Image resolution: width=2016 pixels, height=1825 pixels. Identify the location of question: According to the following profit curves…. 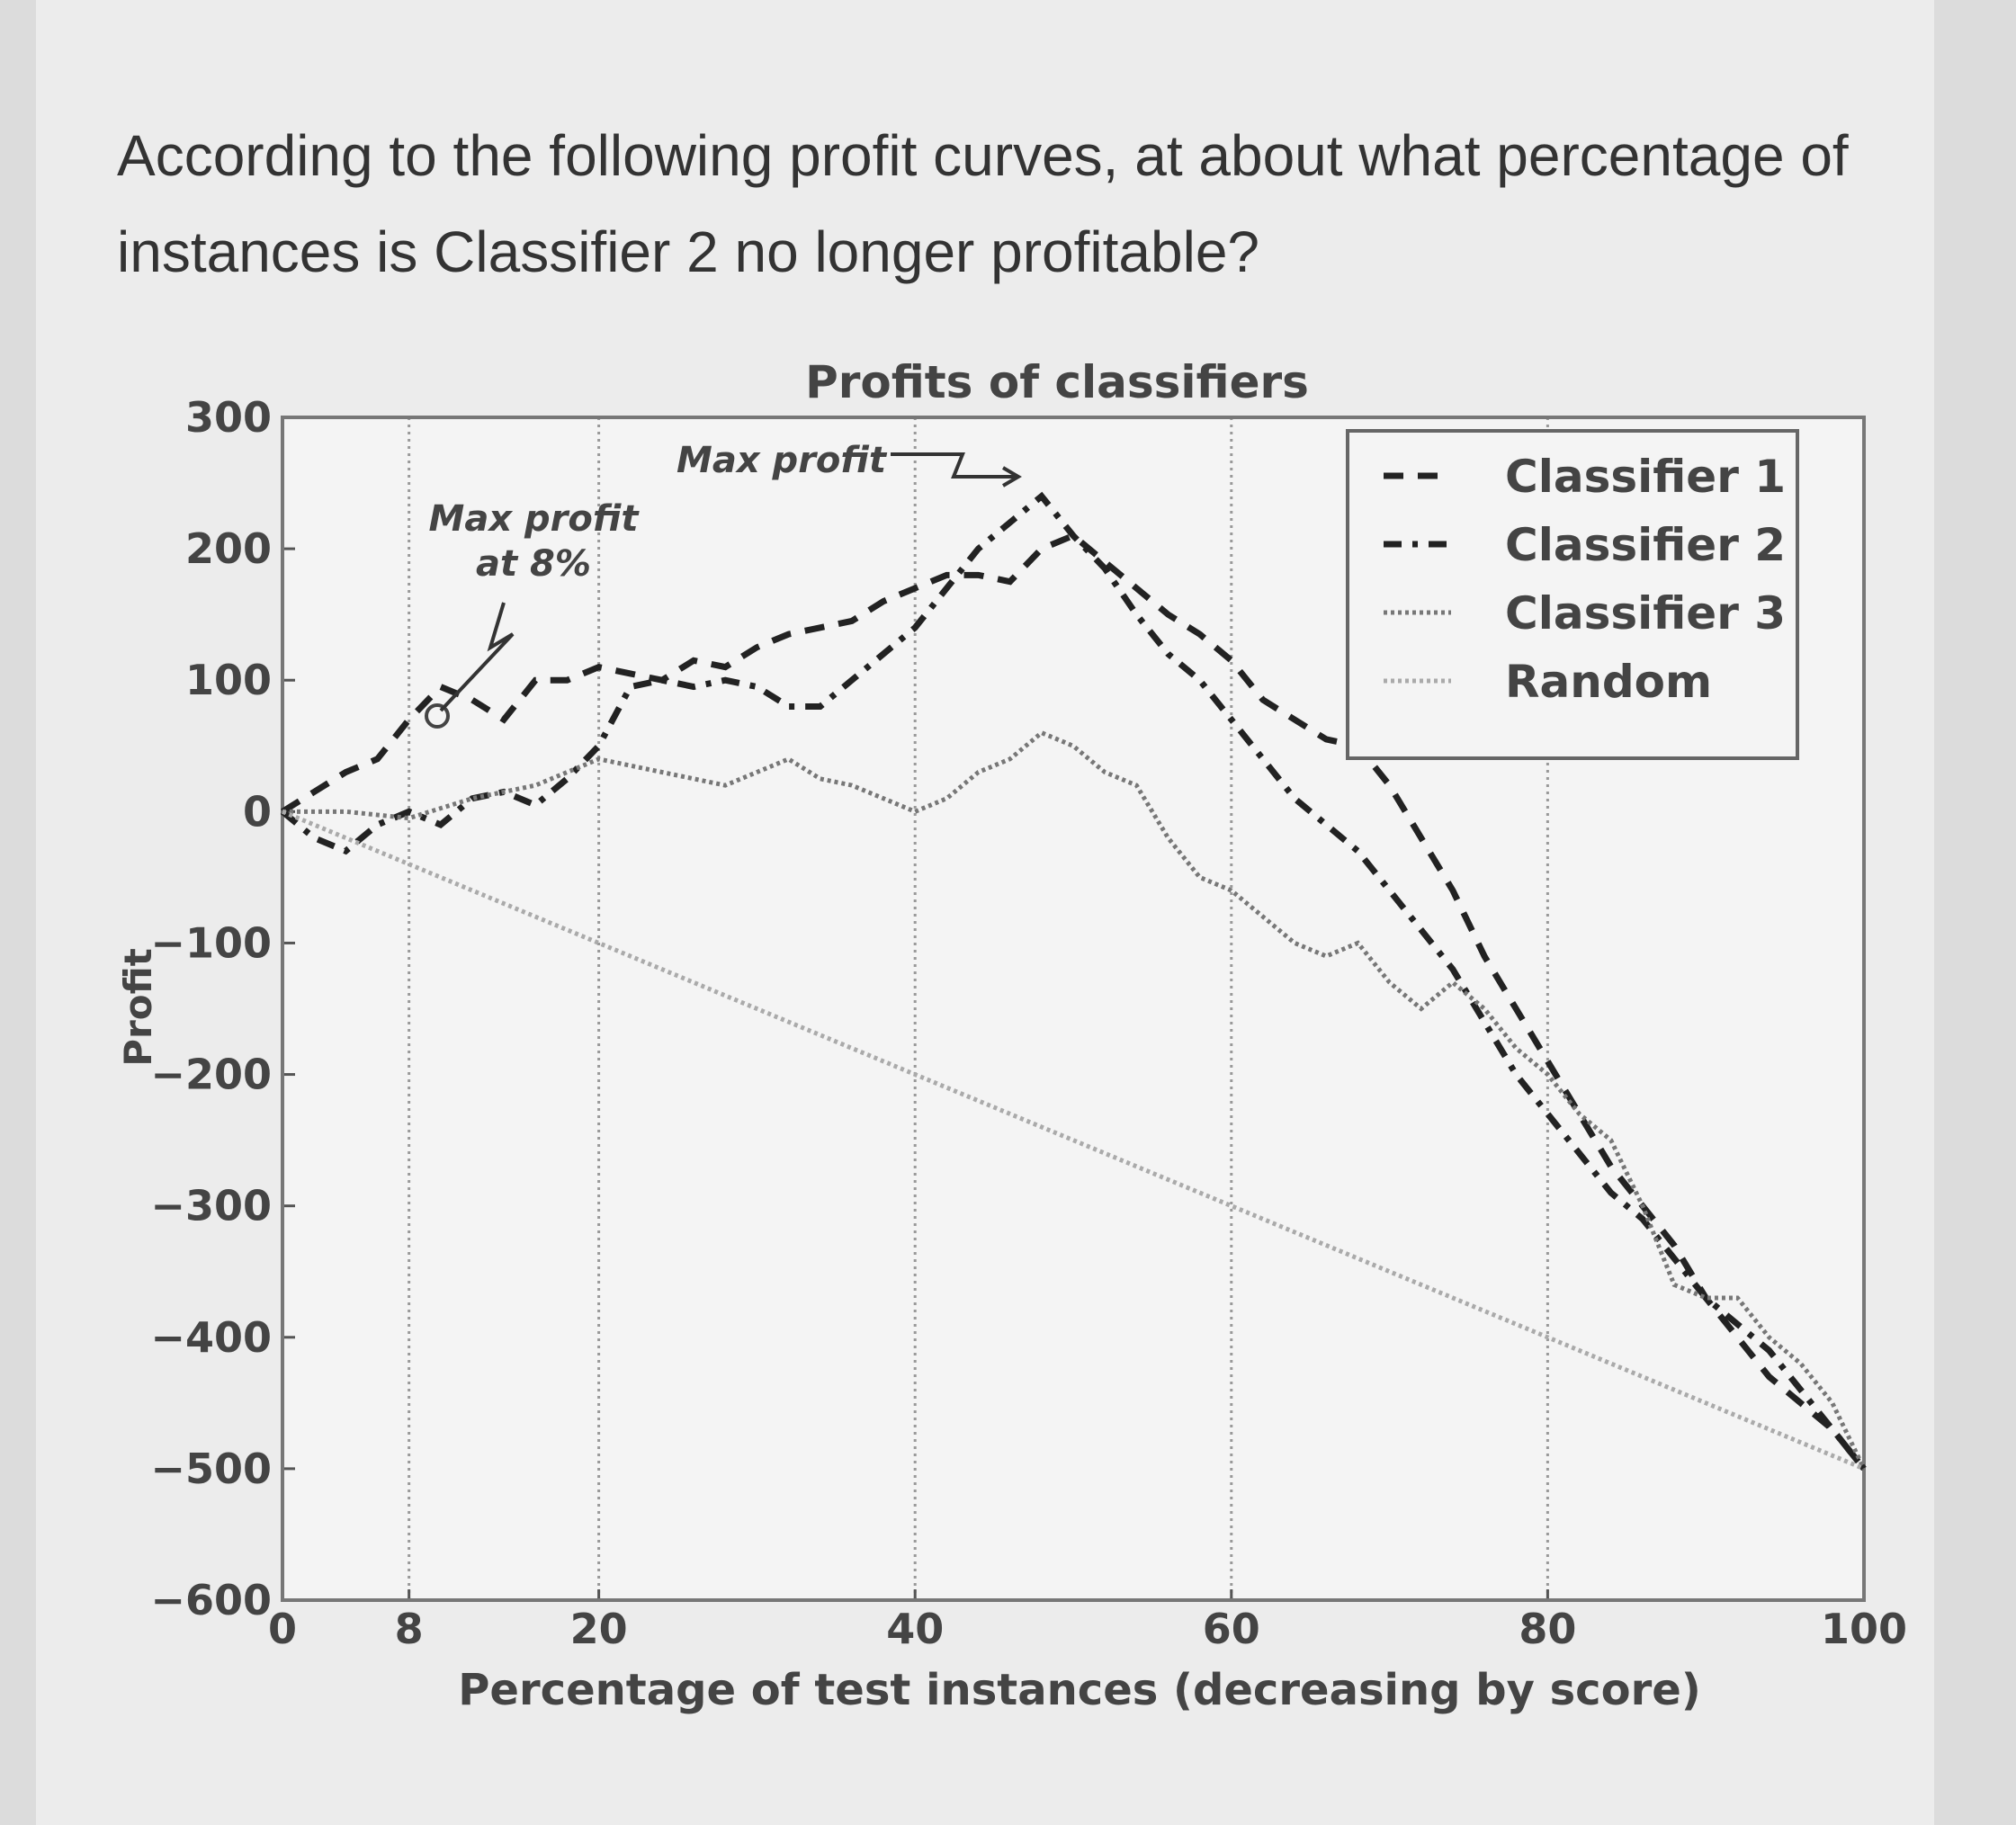
(983, 203).